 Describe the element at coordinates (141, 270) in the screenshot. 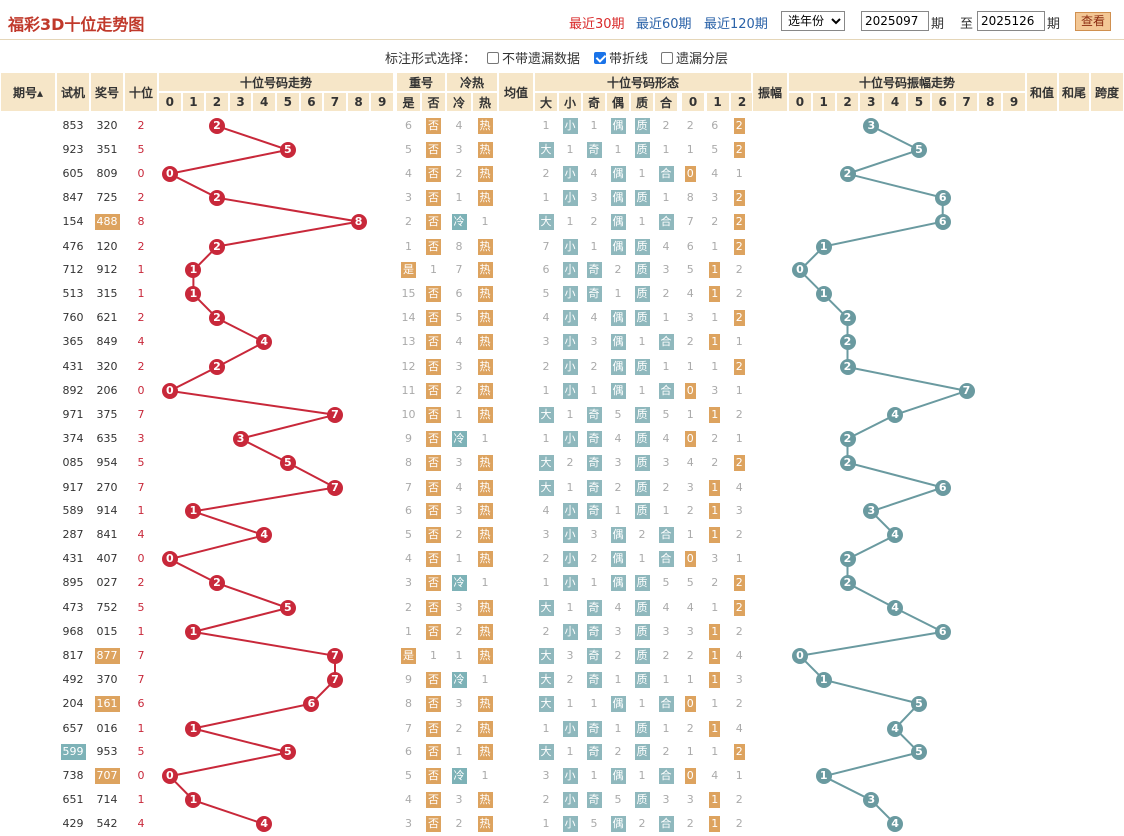

I see `tens-cell: 1` at that location.